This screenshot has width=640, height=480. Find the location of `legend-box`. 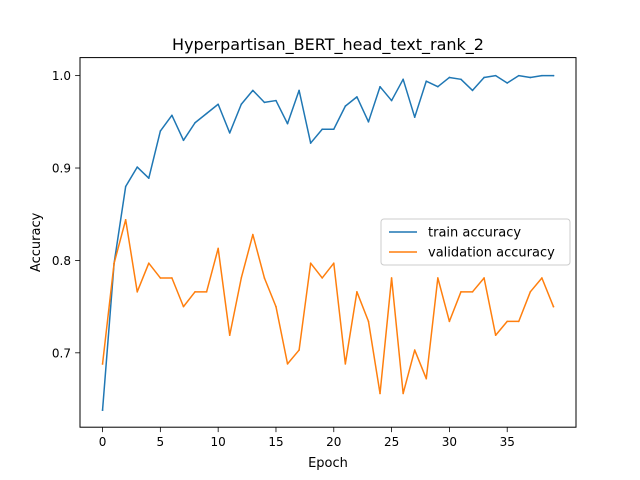

legend-box is located at coordinates (475, 242).